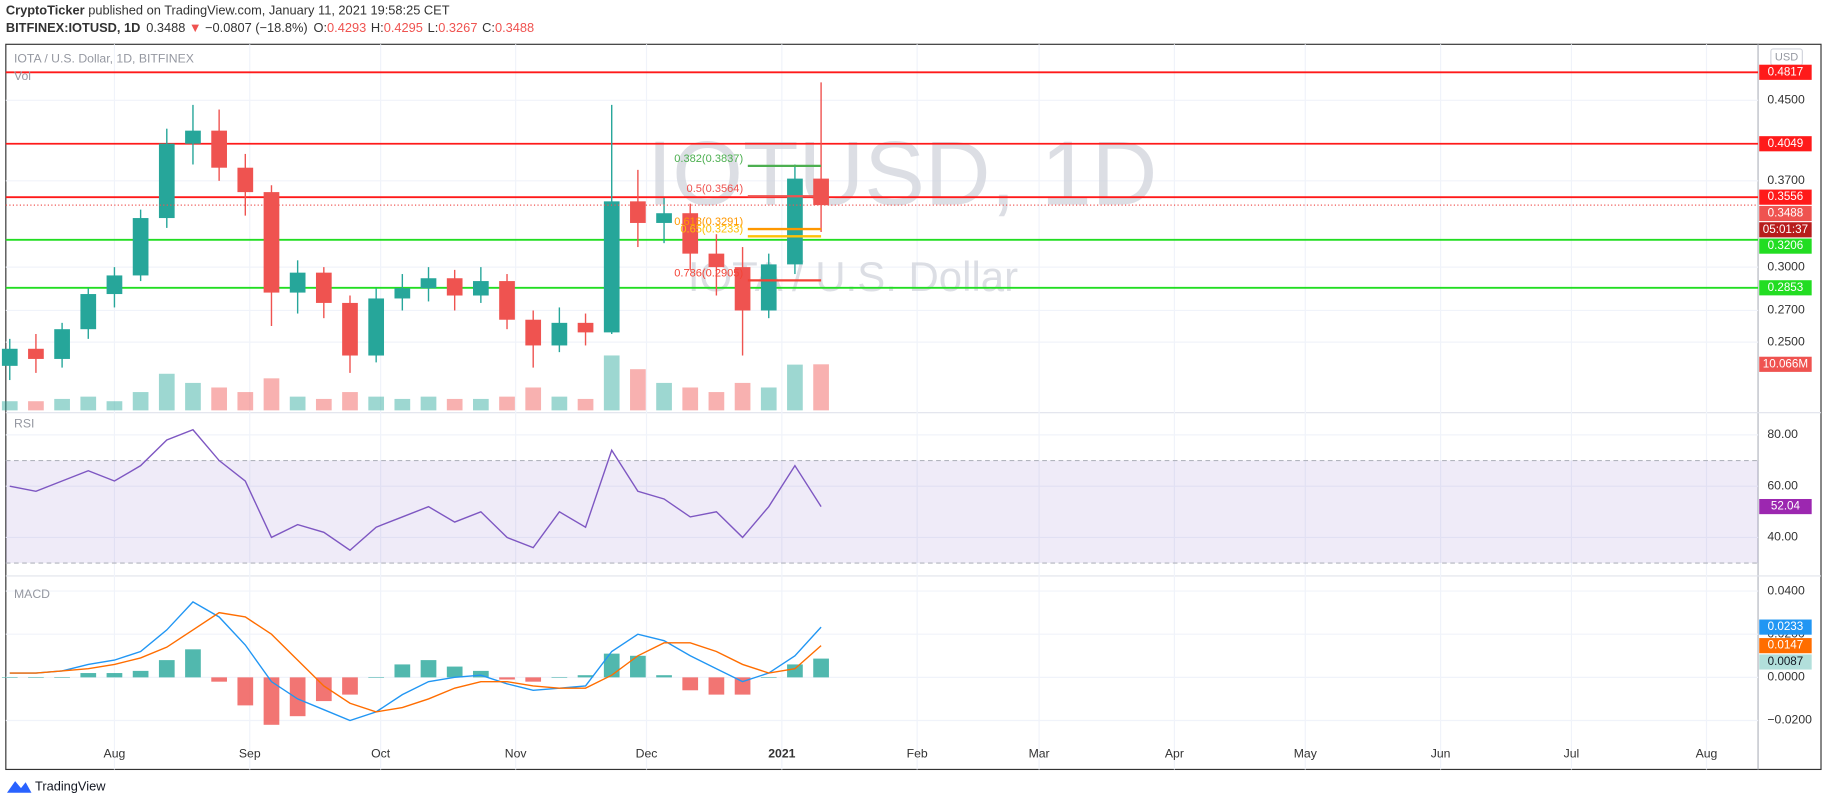 The height and width of the screenshot is (805, 1828). Describe the element at coordinates (1785, 363) in the screenshot. I see `price-label: 10.066M` at that location.